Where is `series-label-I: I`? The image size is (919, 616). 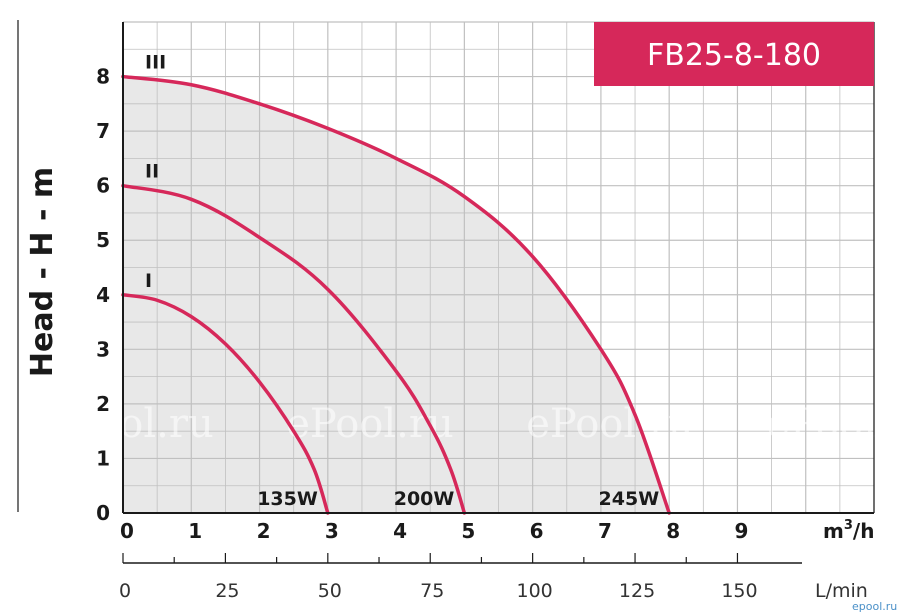
series-label-I: I is located at coordinates (148, 281).